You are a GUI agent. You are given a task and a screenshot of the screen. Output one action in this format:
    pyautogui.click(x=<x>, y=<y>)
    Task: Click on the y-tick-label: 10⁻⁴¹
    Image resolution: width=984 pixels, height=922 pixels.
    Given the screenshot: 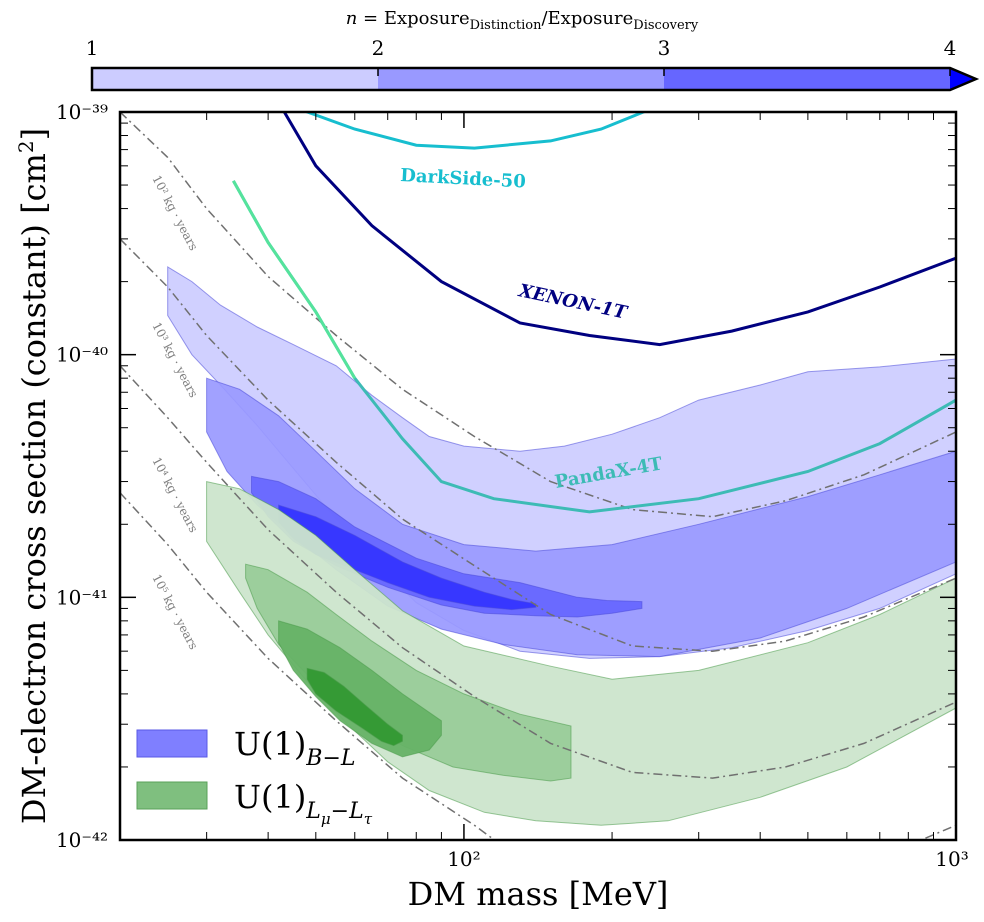 What is the action you would take?
    pyautogui.click(x=82, y=597)
    